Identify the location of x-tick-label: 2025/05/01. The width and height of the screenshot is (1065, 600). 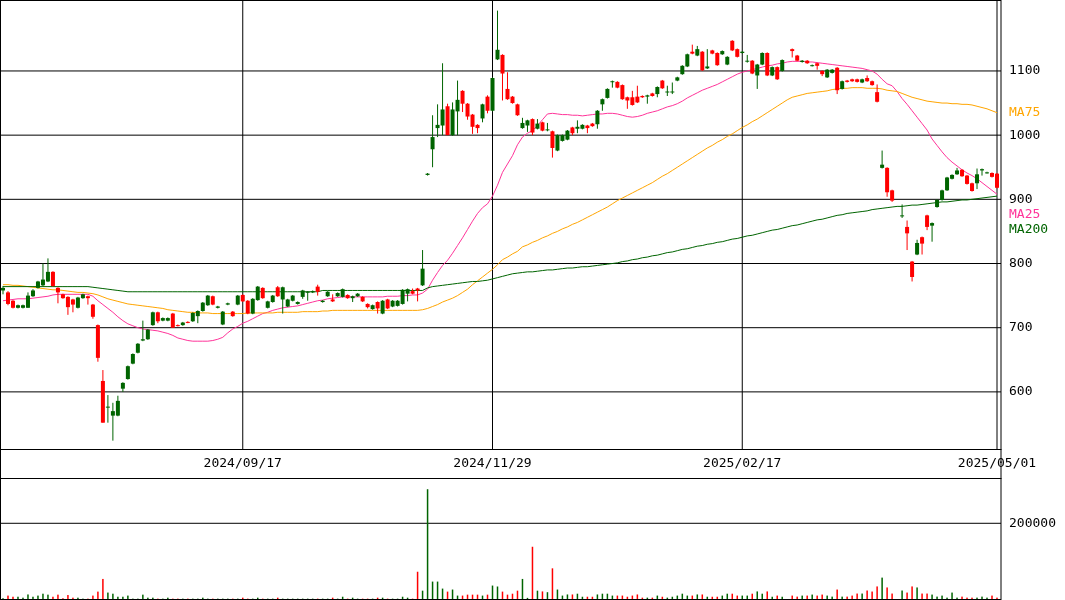
(997, 462).